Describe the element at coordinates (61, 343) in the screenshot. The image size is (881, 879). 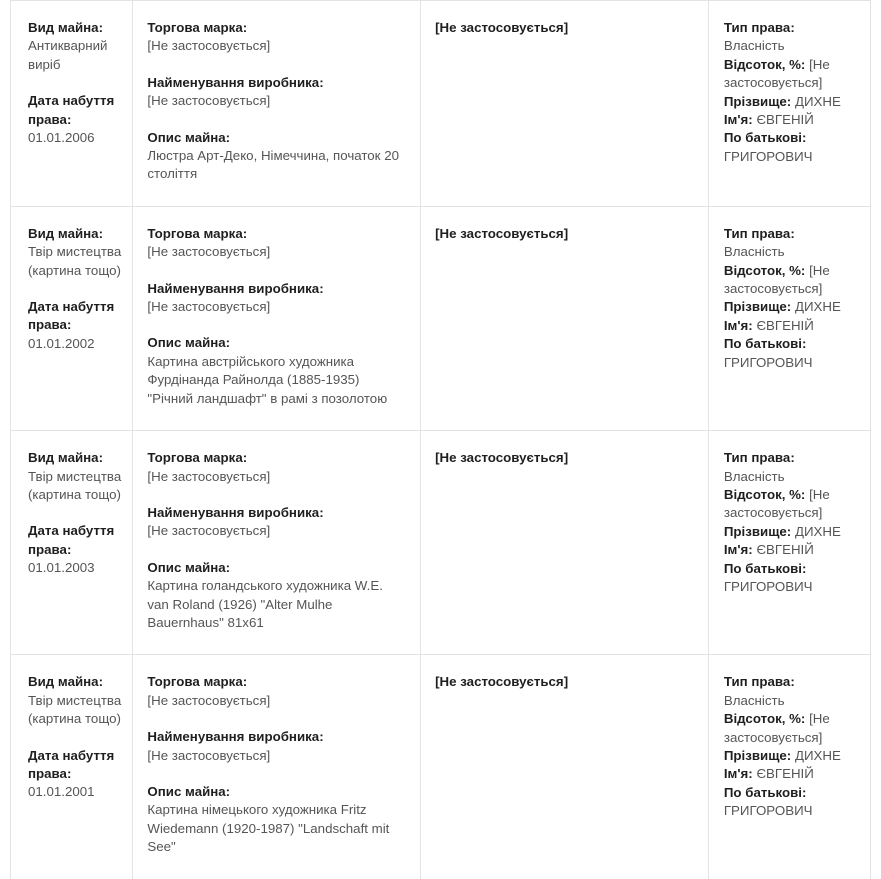
I see `value-acquisition-date: 01.01.2002` at that location.